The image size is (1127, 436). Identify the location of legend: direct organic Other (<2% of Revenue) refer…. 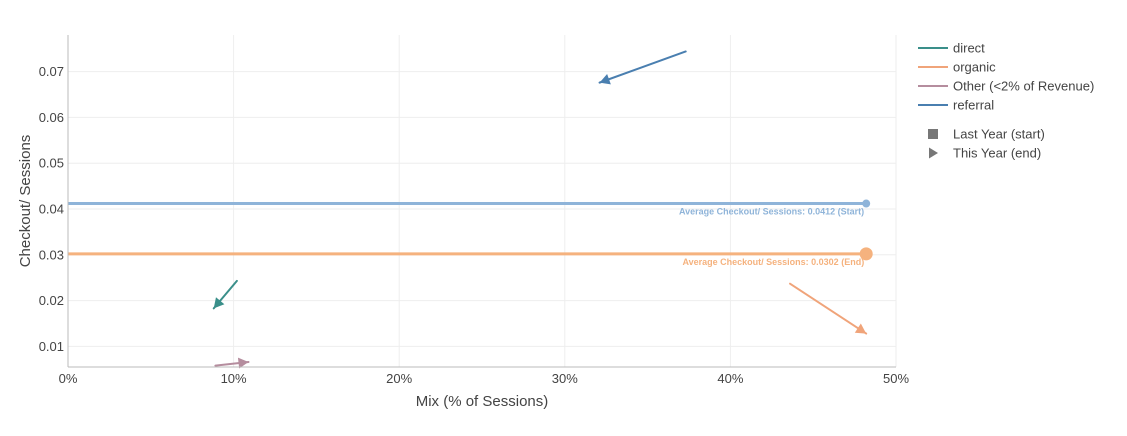
(1006, 101).